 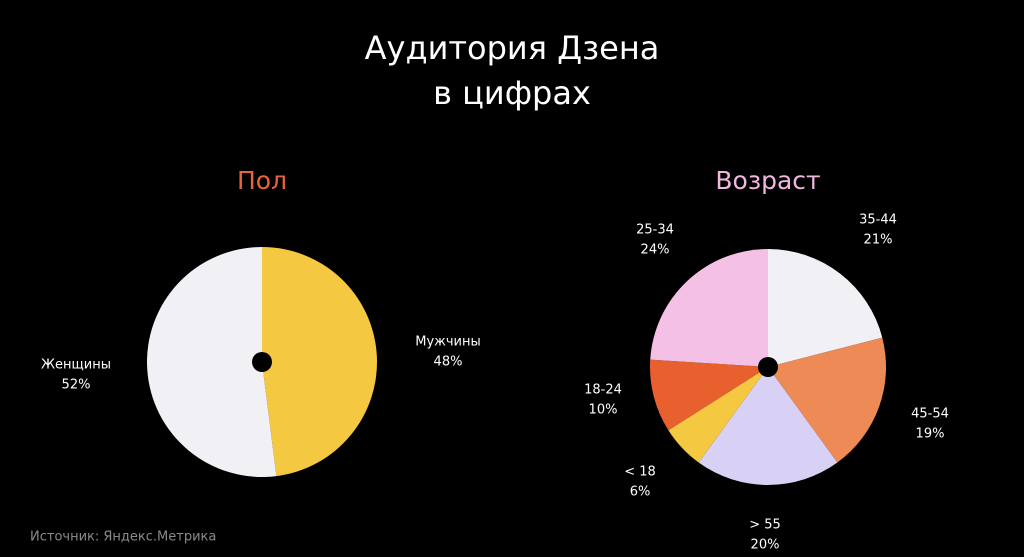 What do you see at coordinates (930, 434) in the screenshot?
I see `slice-value: 19%` at bounding box center [930, 434].